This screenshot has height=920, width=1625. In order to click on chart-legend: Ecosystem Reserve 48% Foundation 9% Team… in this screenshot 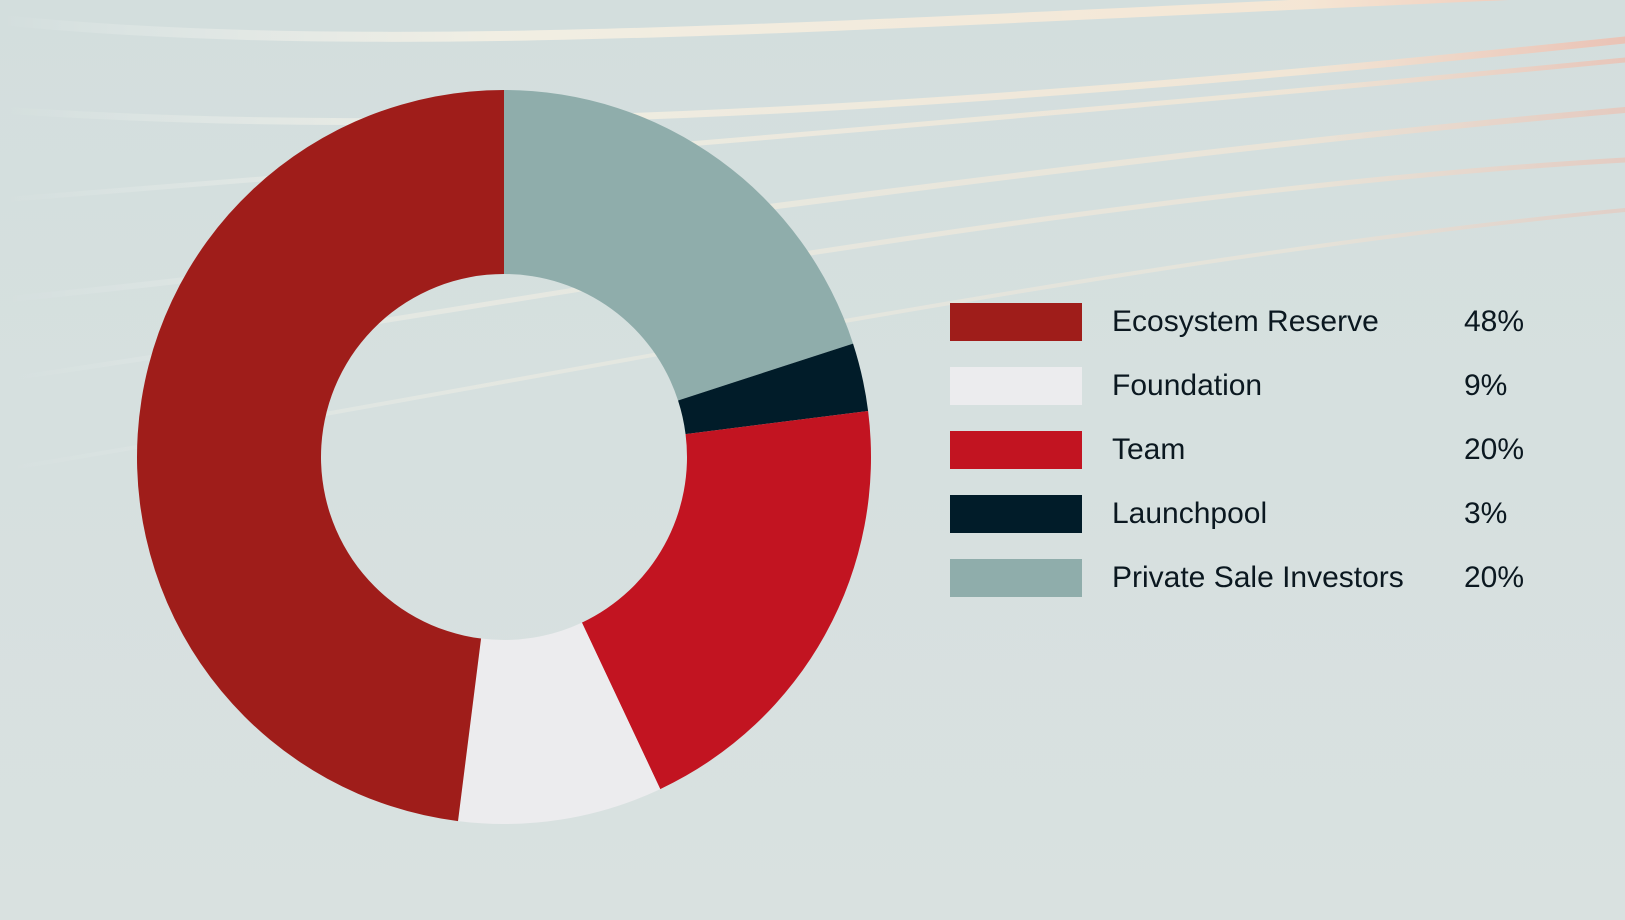, I will do `click(1260, 450)`.